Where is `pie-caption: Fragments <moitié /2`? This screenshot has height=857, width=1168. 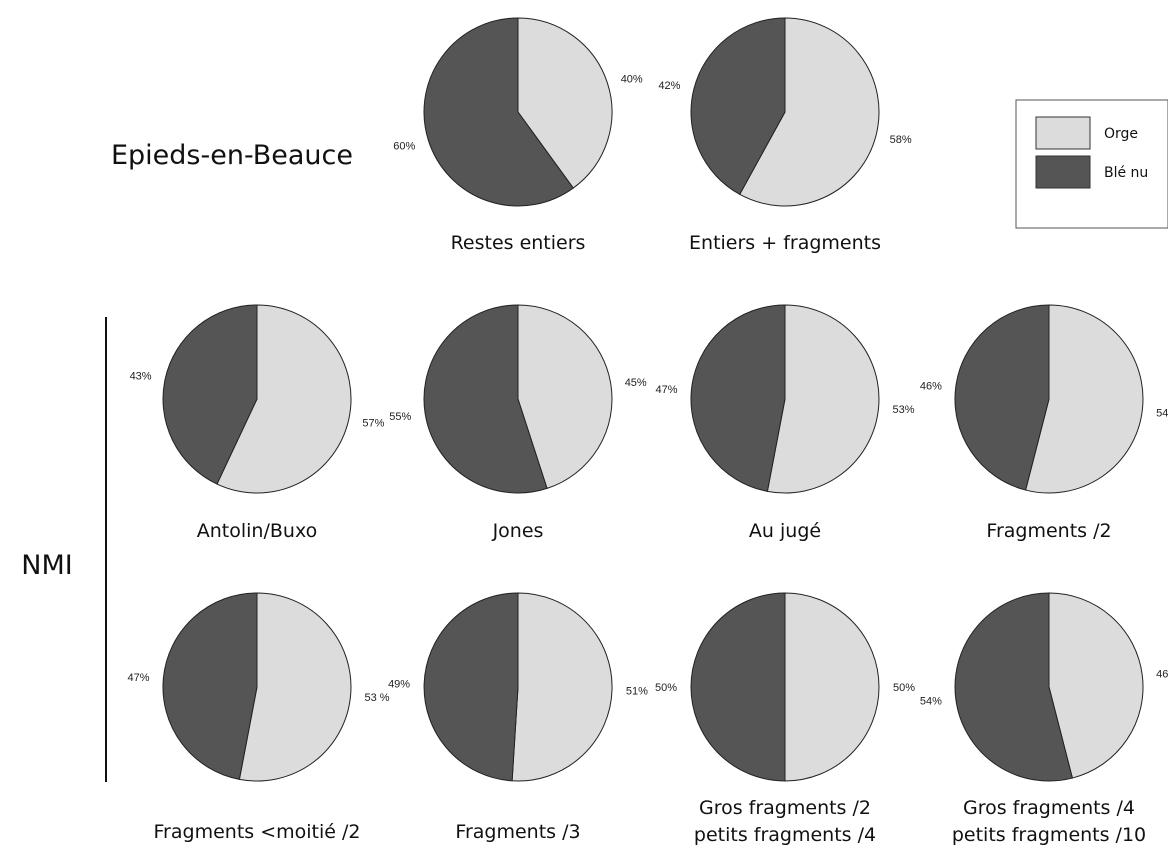 pie-caption: Fragments <moitié /2 is located at coordinates (257, 832).